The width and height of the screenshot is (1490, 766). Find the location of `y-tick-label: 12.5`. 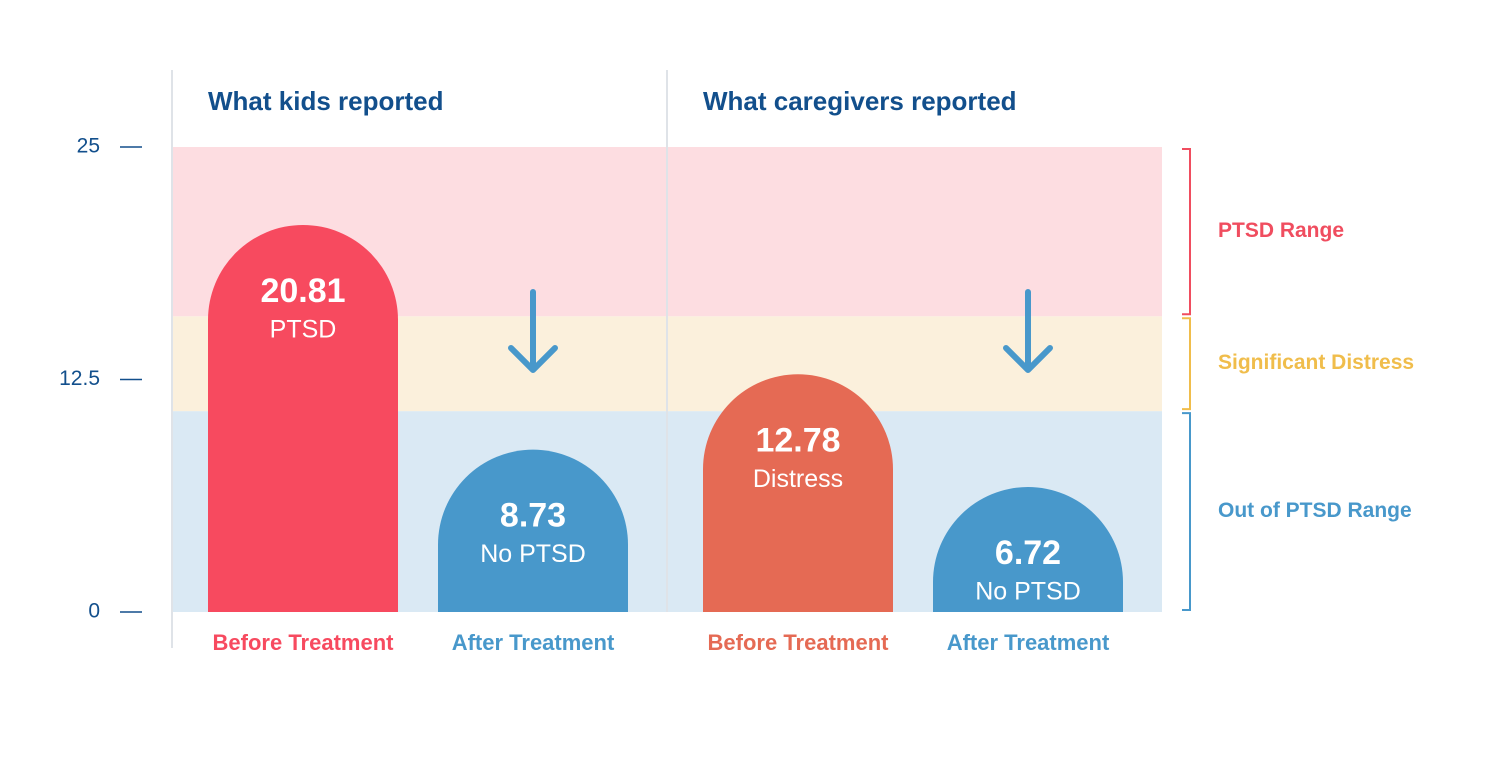

y-tick-label: 12.5 is located at coordinates (79, 378).